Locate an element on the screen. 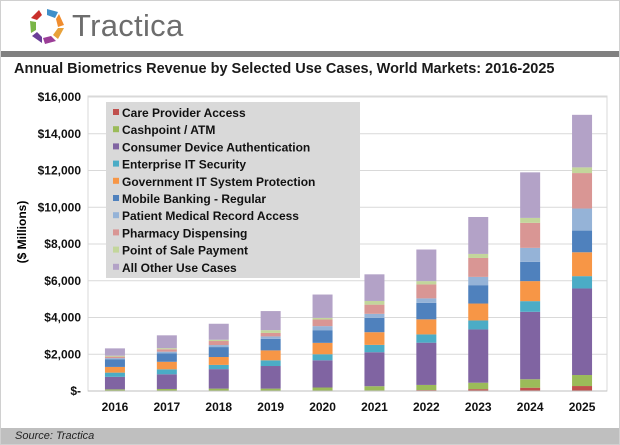  bar-segment-pharmacy-dispensing-2018 is located at coordinates (218, 343).